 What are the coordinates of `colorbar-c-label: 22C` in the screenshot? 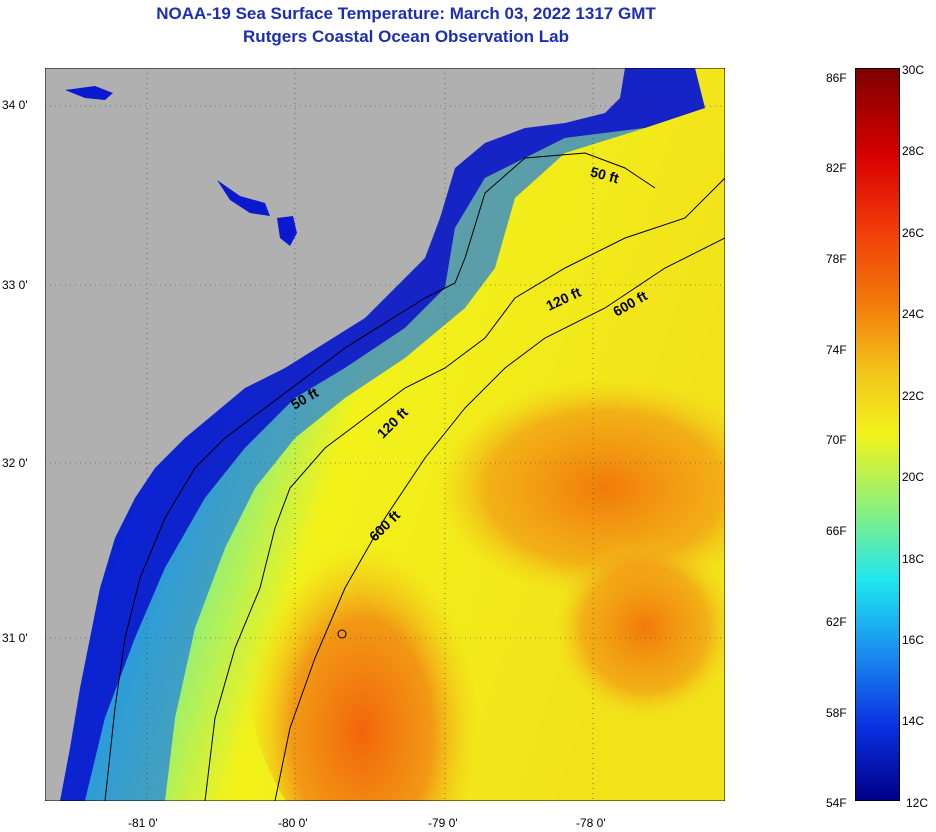 It's located at (913, 396).